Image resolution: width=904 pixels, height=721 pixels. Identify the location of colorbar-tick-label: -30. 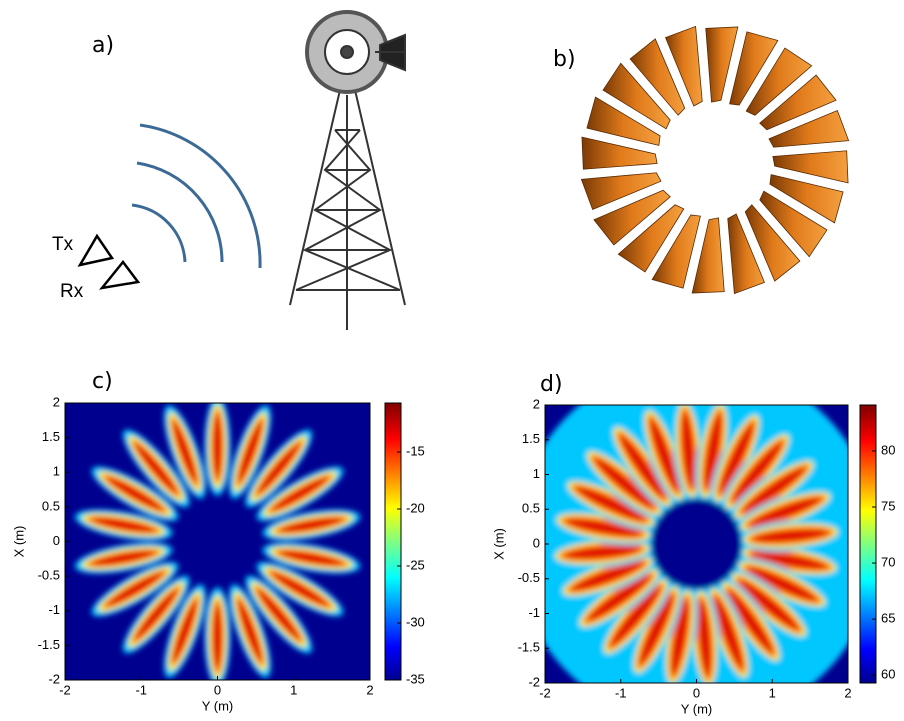
(415, 621).